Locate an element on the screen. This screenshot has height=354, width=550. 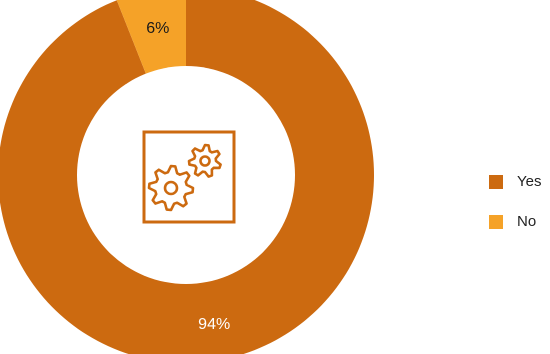
small-gear is located at coordinates (204, 160).